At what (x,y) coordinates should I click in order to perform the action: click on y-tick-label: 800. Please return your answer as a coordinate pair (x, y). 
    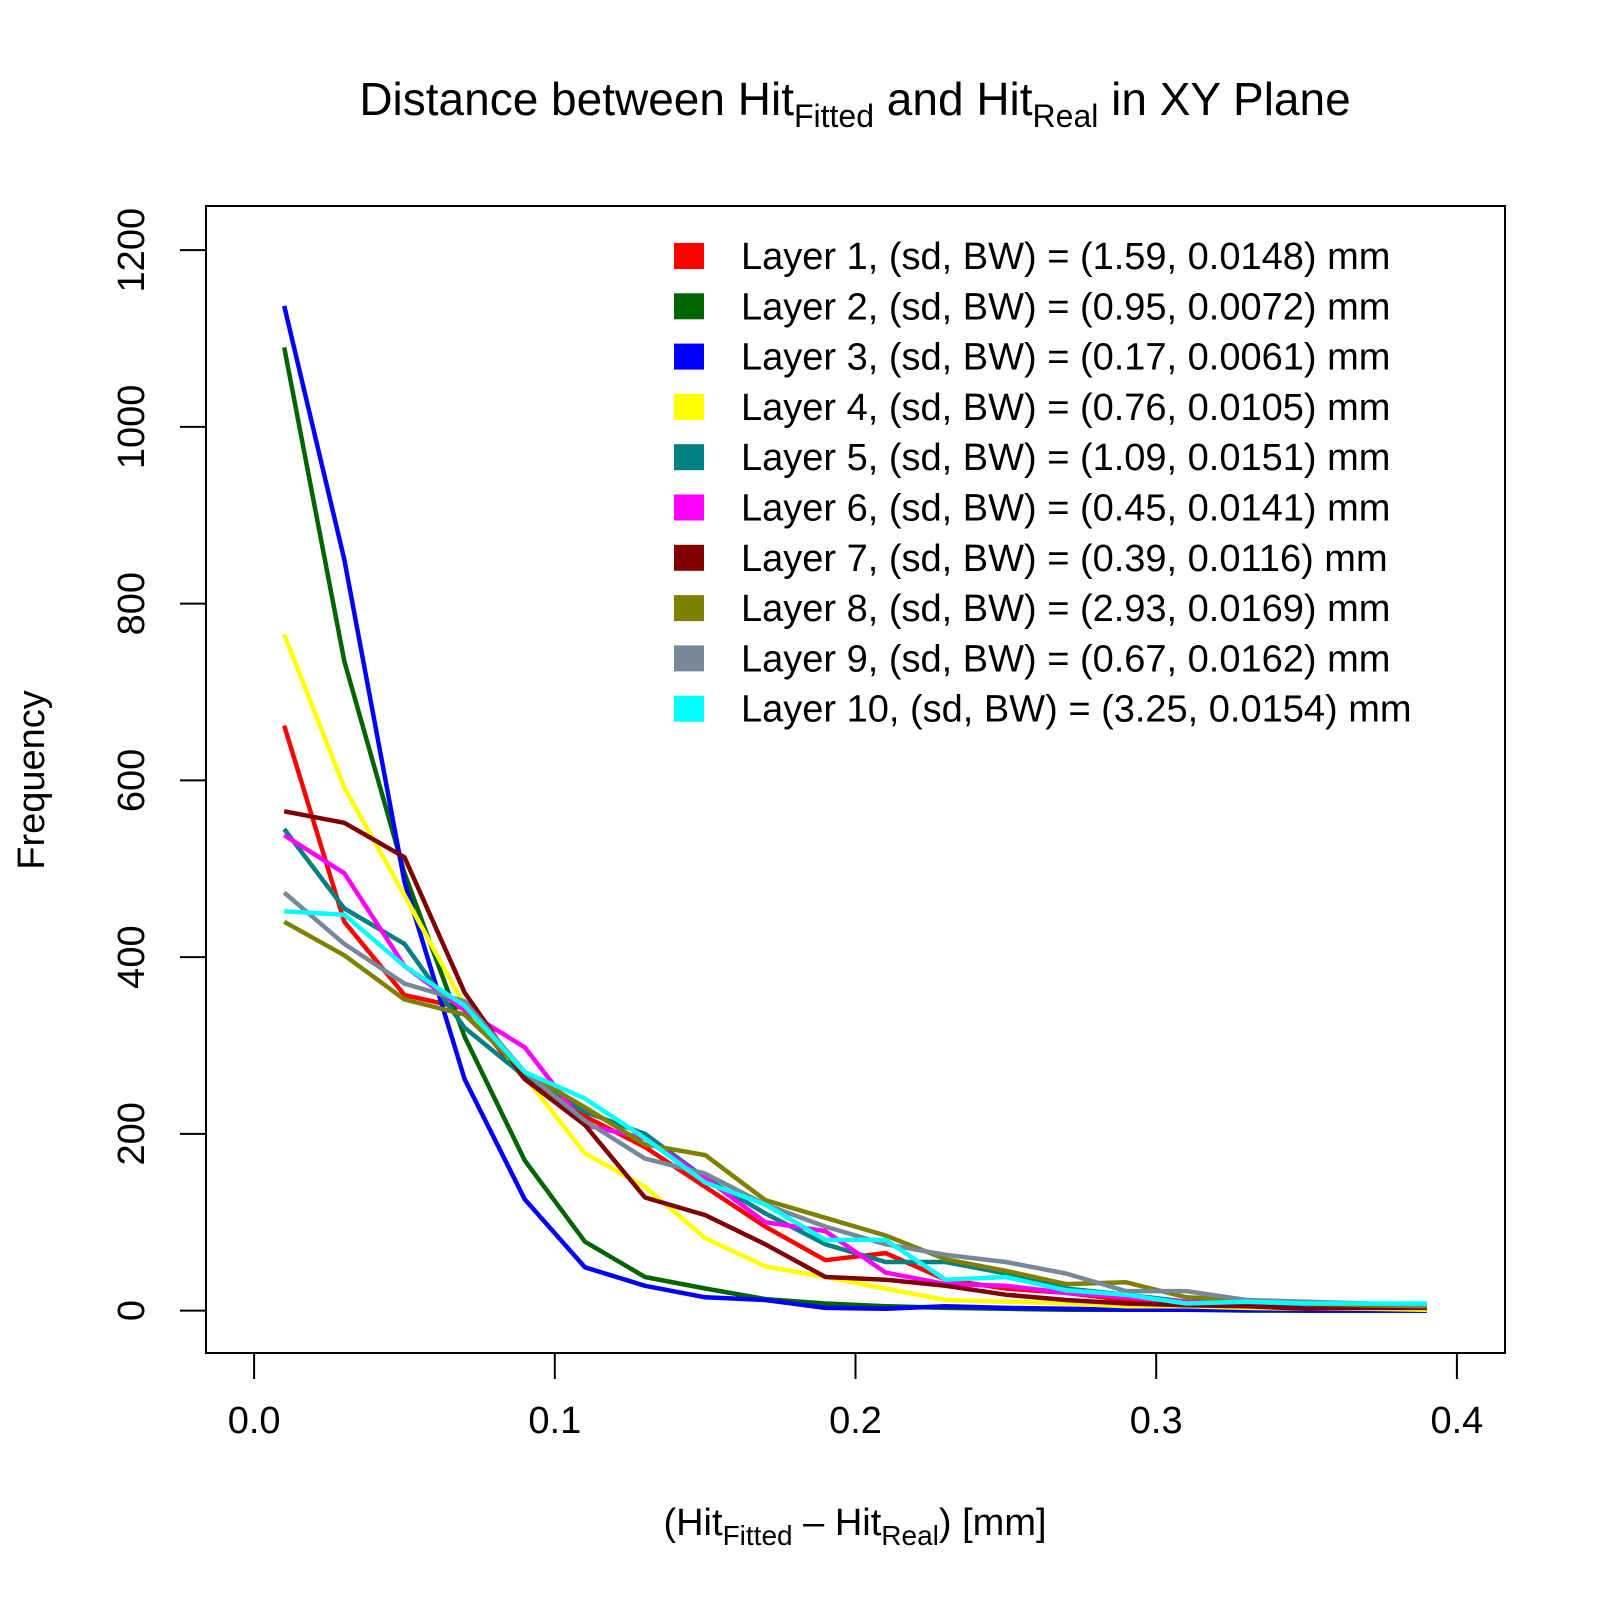
    Looking at the image, I should click on (132, 603).